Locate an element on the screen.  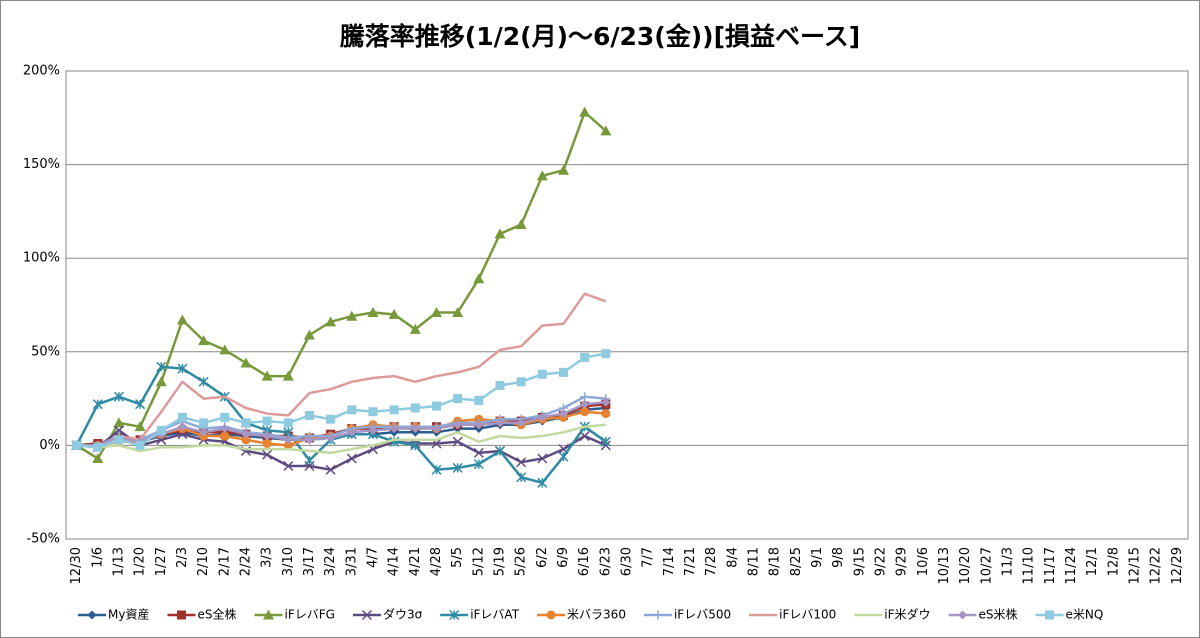
y-tick-label: 50% is located at coordinates (45, 351).